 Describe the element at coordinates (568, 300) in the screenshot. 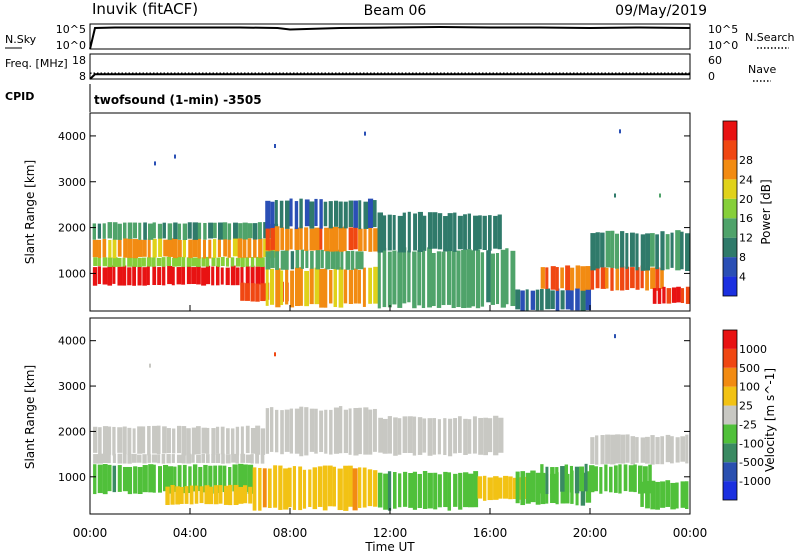

I see `power-band-11-cell` at that location.